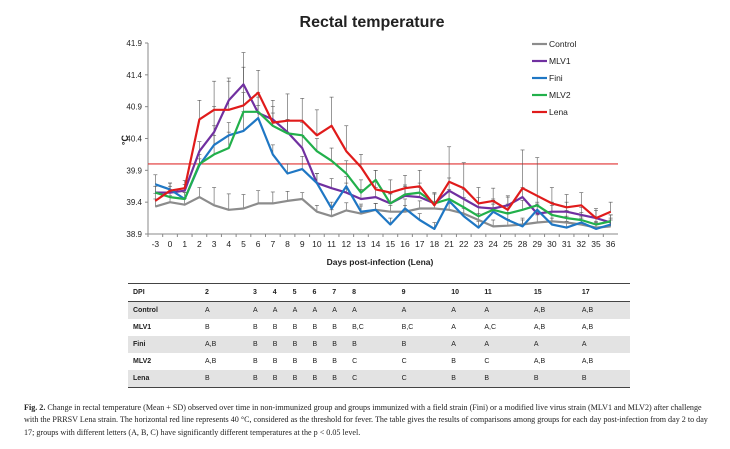  I want to click on x-tick-label: 1, so click(184, 244).